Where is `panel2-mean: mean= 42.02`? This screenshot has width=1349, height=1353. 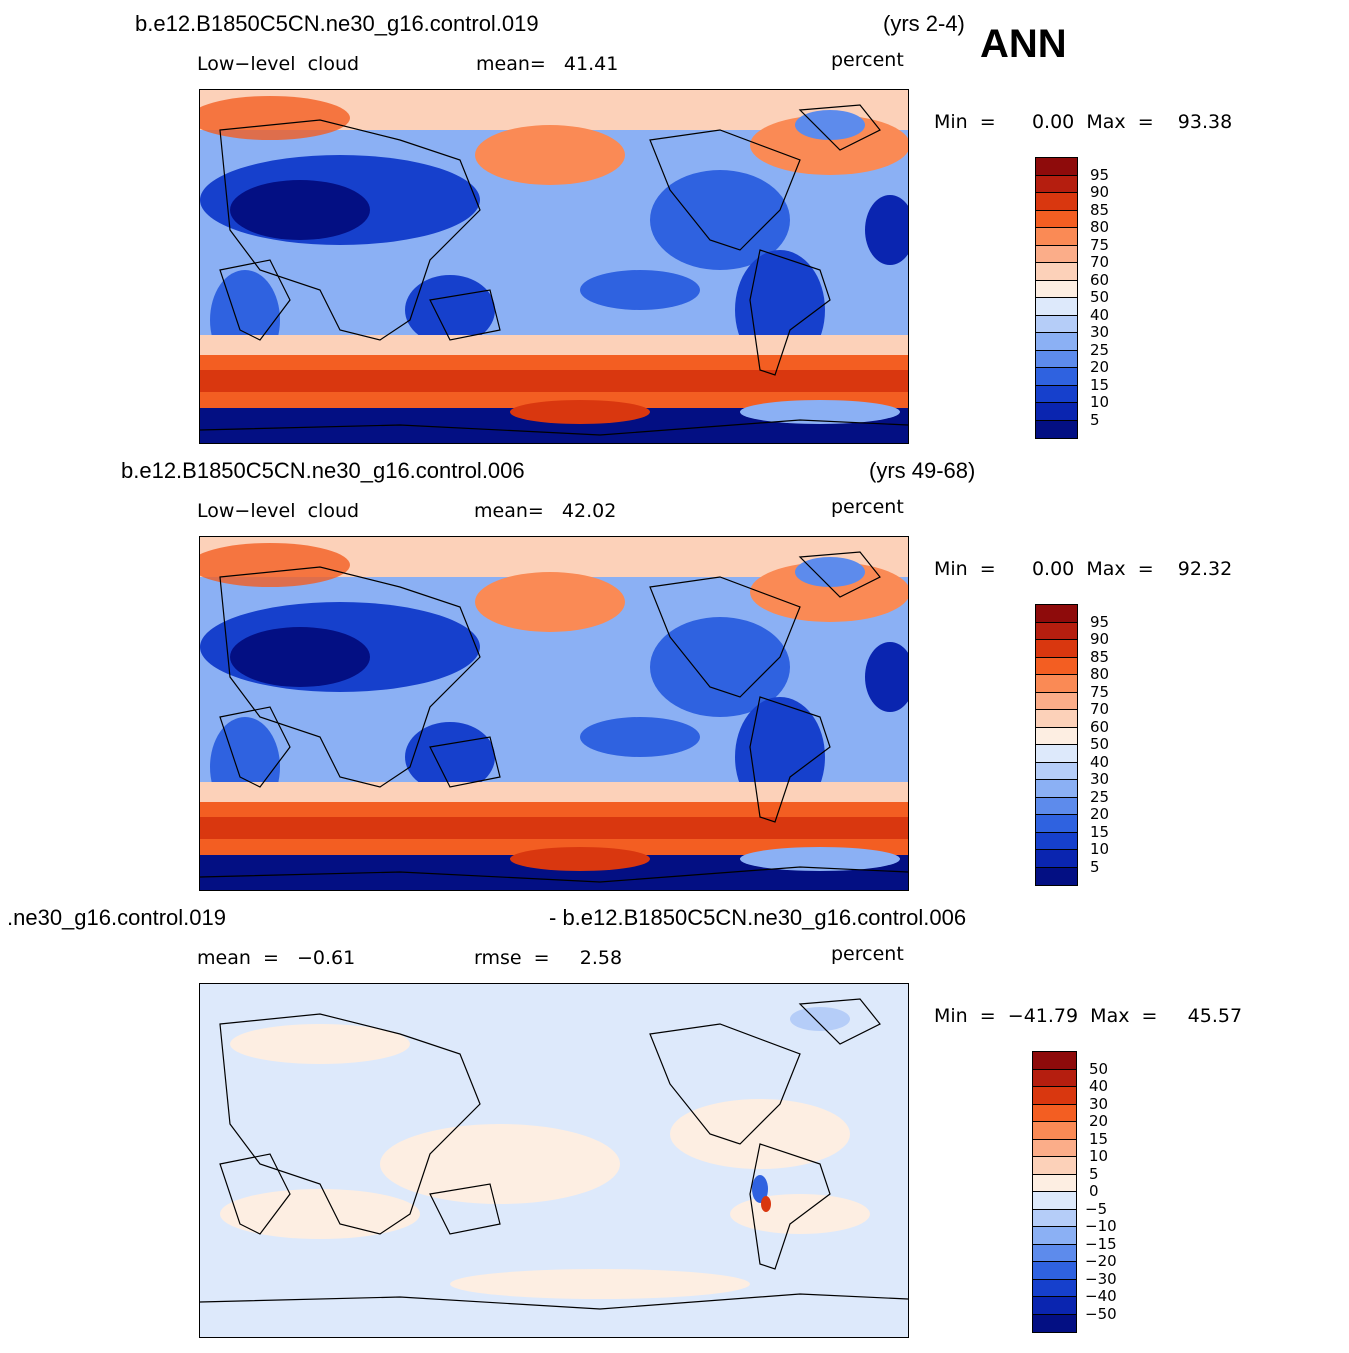 panel2-mean: mean= 42.02 is located at coordinates (545, 511).